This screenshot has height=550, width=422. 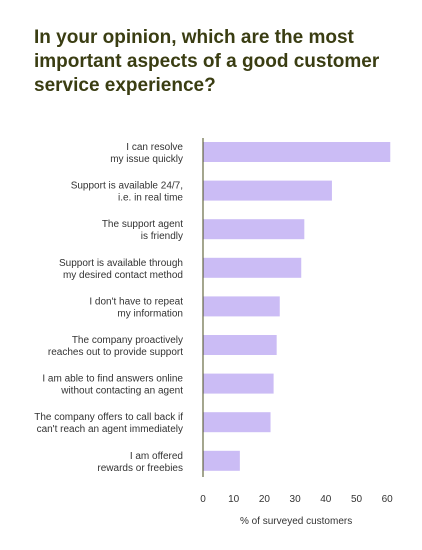 I want to click on title-part-2: customer service experience?, so click(x=207, y=73).